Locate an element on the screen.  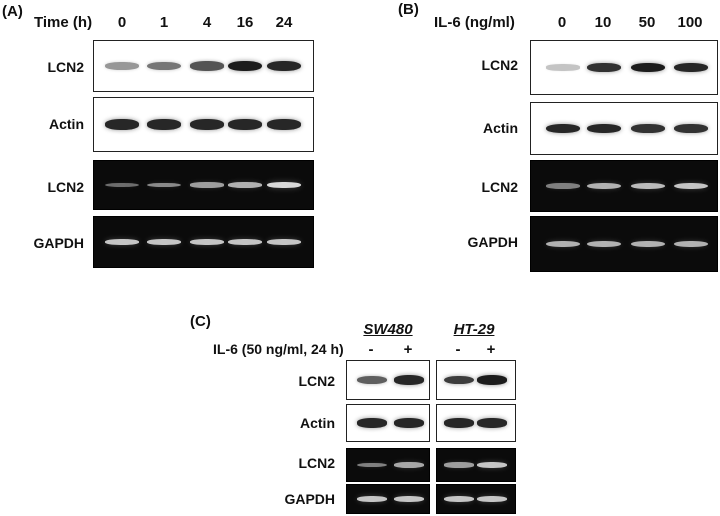
panel-b-western-blot-actin is located at coordinates (624, 128).